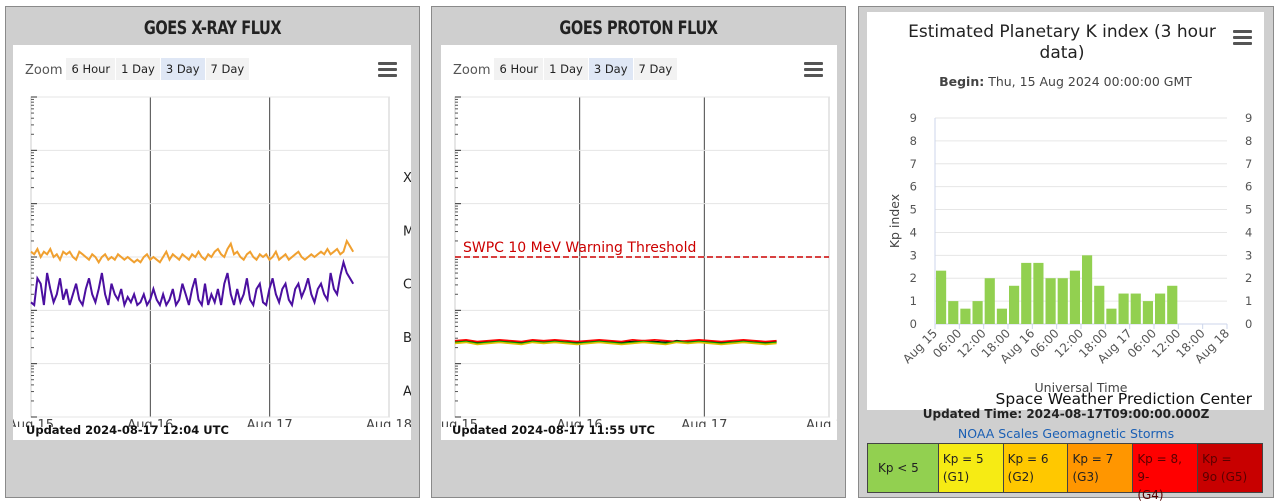 This screenshot has width=1280, height=504. What do you see at coordinates (913, 278) in the screenshot?
I see `kp-y-tick-left: 2` at bounding box center [913, 278].